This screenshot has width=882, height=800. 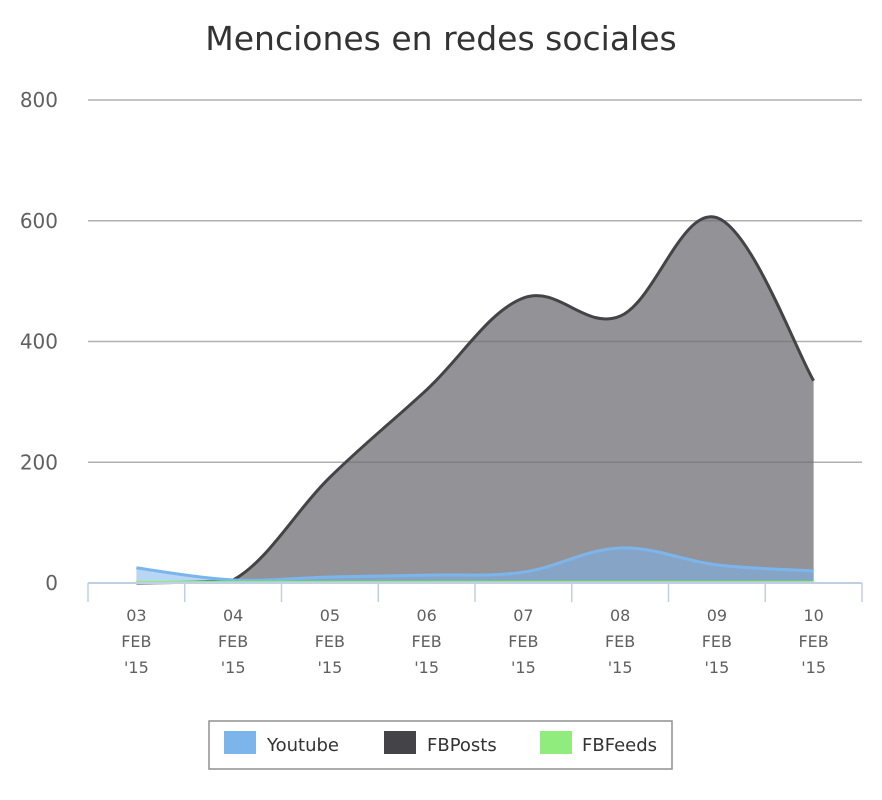 I want to click on x-tick-label: 06, so click(x=426, y=615).